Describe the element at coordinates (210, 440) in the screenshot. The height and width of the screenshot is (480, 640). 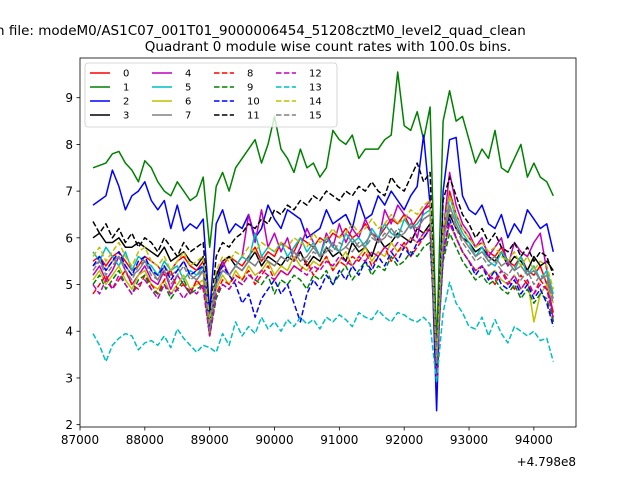
I see `x-tick-label: 89000` at that location.